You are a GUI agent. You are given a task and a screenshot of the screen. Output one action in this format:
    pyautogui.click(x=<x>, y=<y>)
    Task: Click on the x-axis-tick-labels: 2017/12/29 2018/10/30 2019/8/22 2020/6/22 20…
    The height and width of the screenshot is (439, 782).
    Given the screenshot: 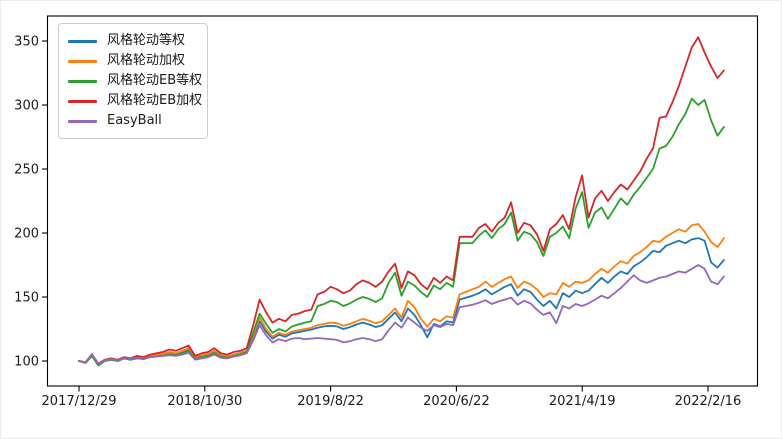 What is the action you would take?
    pyautogui.click(x=392, y=401)
    